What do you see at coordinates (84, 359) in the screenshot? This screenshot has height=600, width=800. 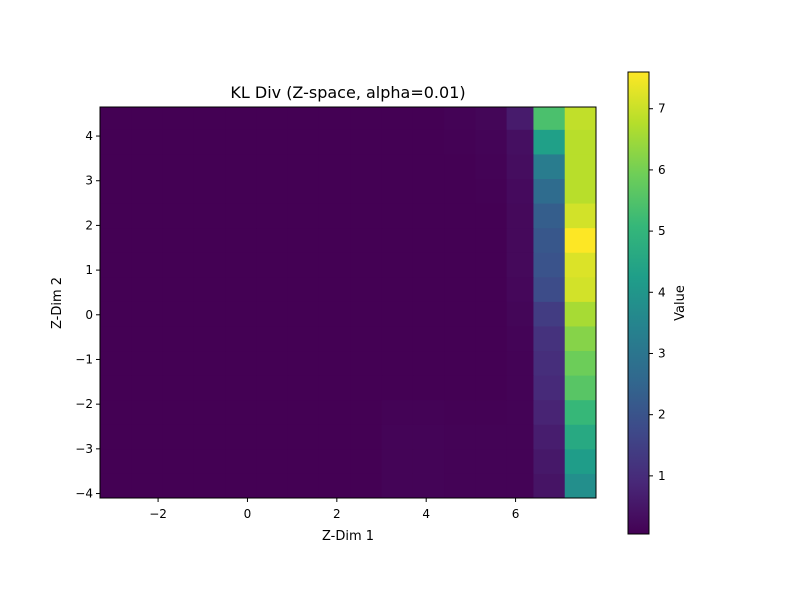 I see `y-tick-label: −1` at bounding box center [84, 359].